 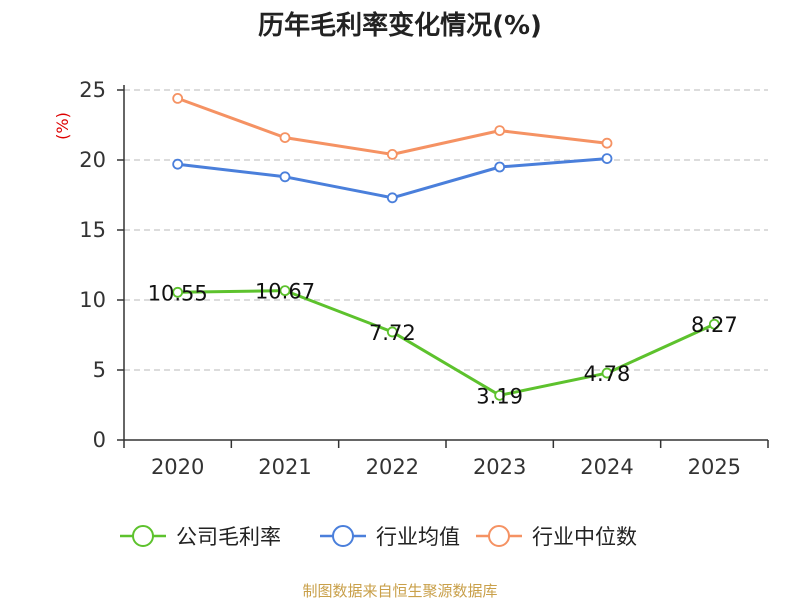 What do you see at coordinates (399, 591) in the screenshot?
I see `source-note: 制图数据来自恒生聚源数据库` at bounding box center [399, 591].